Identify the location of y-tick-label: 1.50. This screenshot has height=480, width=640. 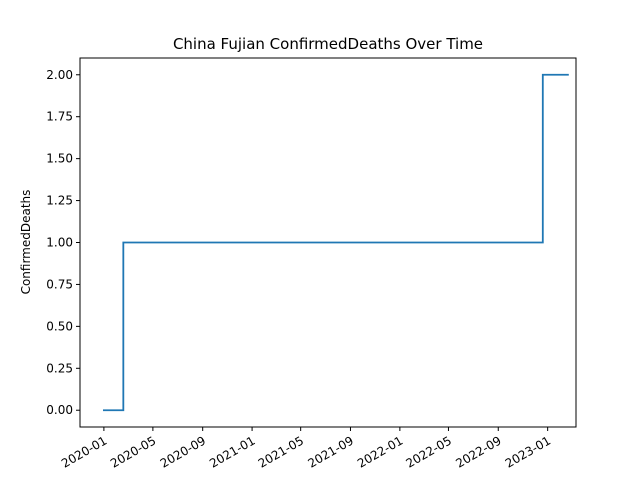
(59, 159).